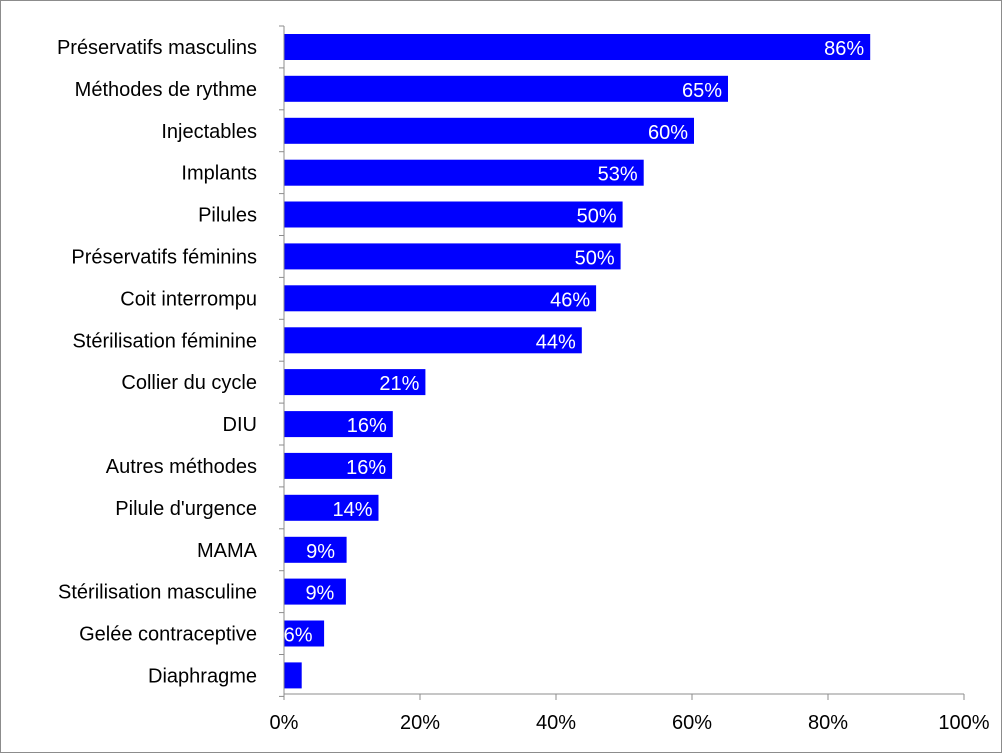 The width and height of the screenshot is (1002, 753). Describe the element at coordinates (219, 174) in the screenshot. I see `category-label-implants: Implants` at that location.